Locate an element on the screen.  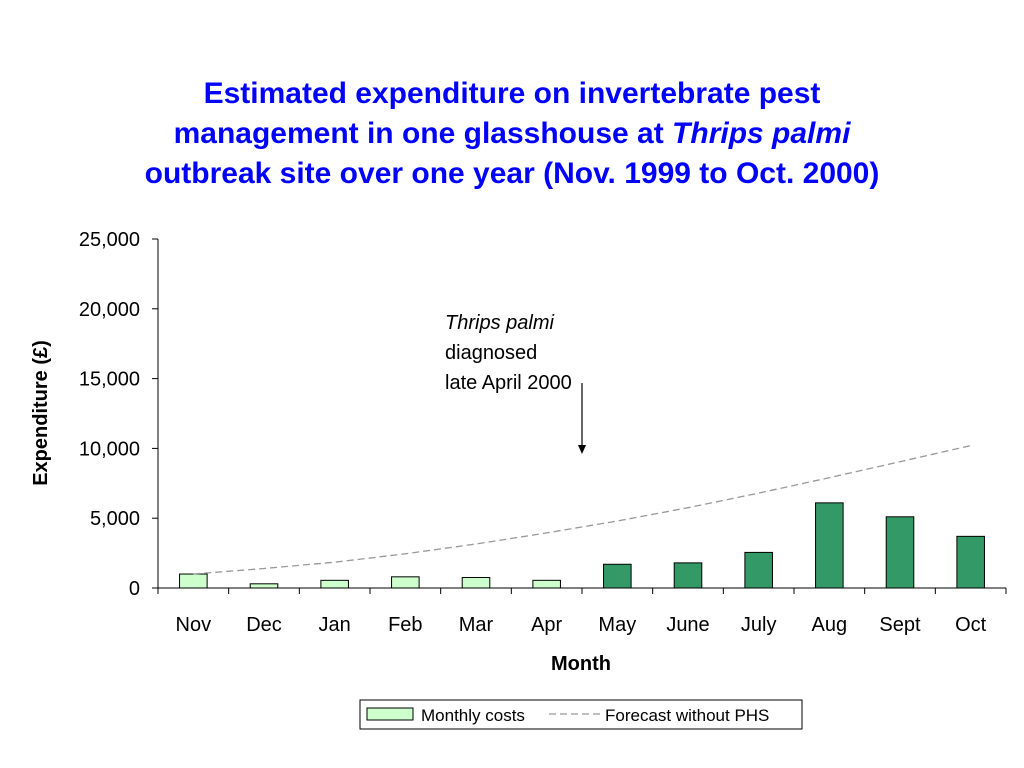
y-axis: 0 5,000 10,000 15,000 20,000 25,000 is located at coordinates (119, 414).